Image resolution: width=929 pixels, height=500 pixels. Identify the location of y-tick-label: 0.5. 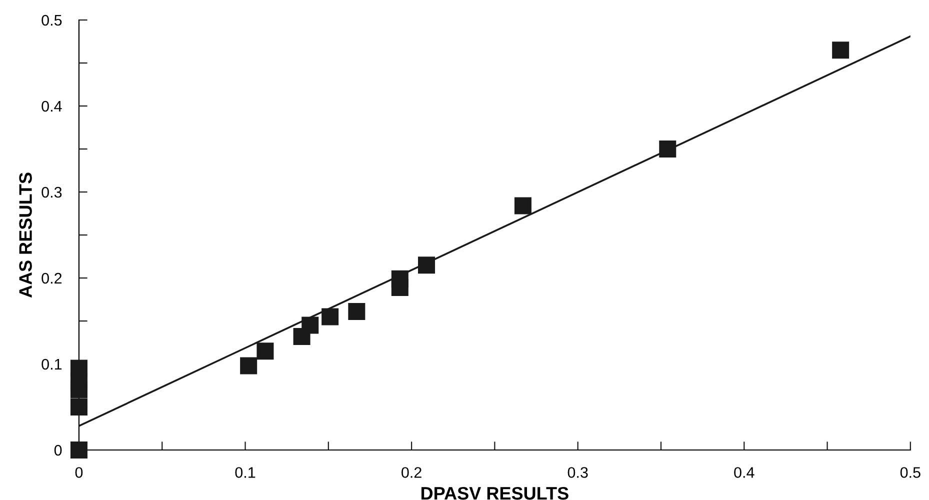
(52, 20).